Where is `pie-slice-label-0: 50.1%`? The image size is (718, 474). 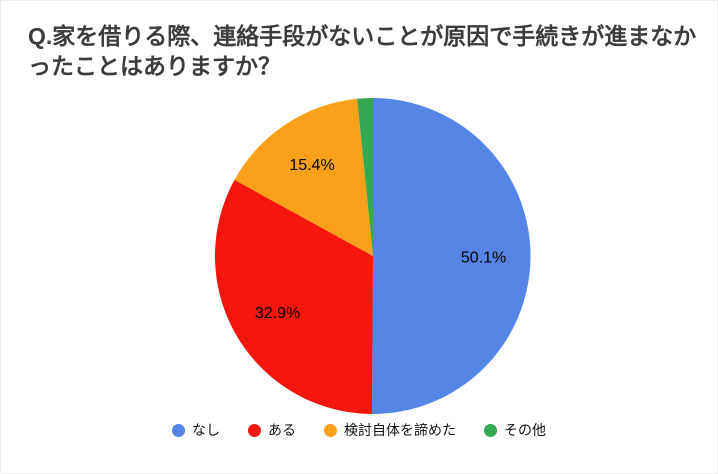 pie-slice-label-0: 50.1% is located at coordinates (483, 257).